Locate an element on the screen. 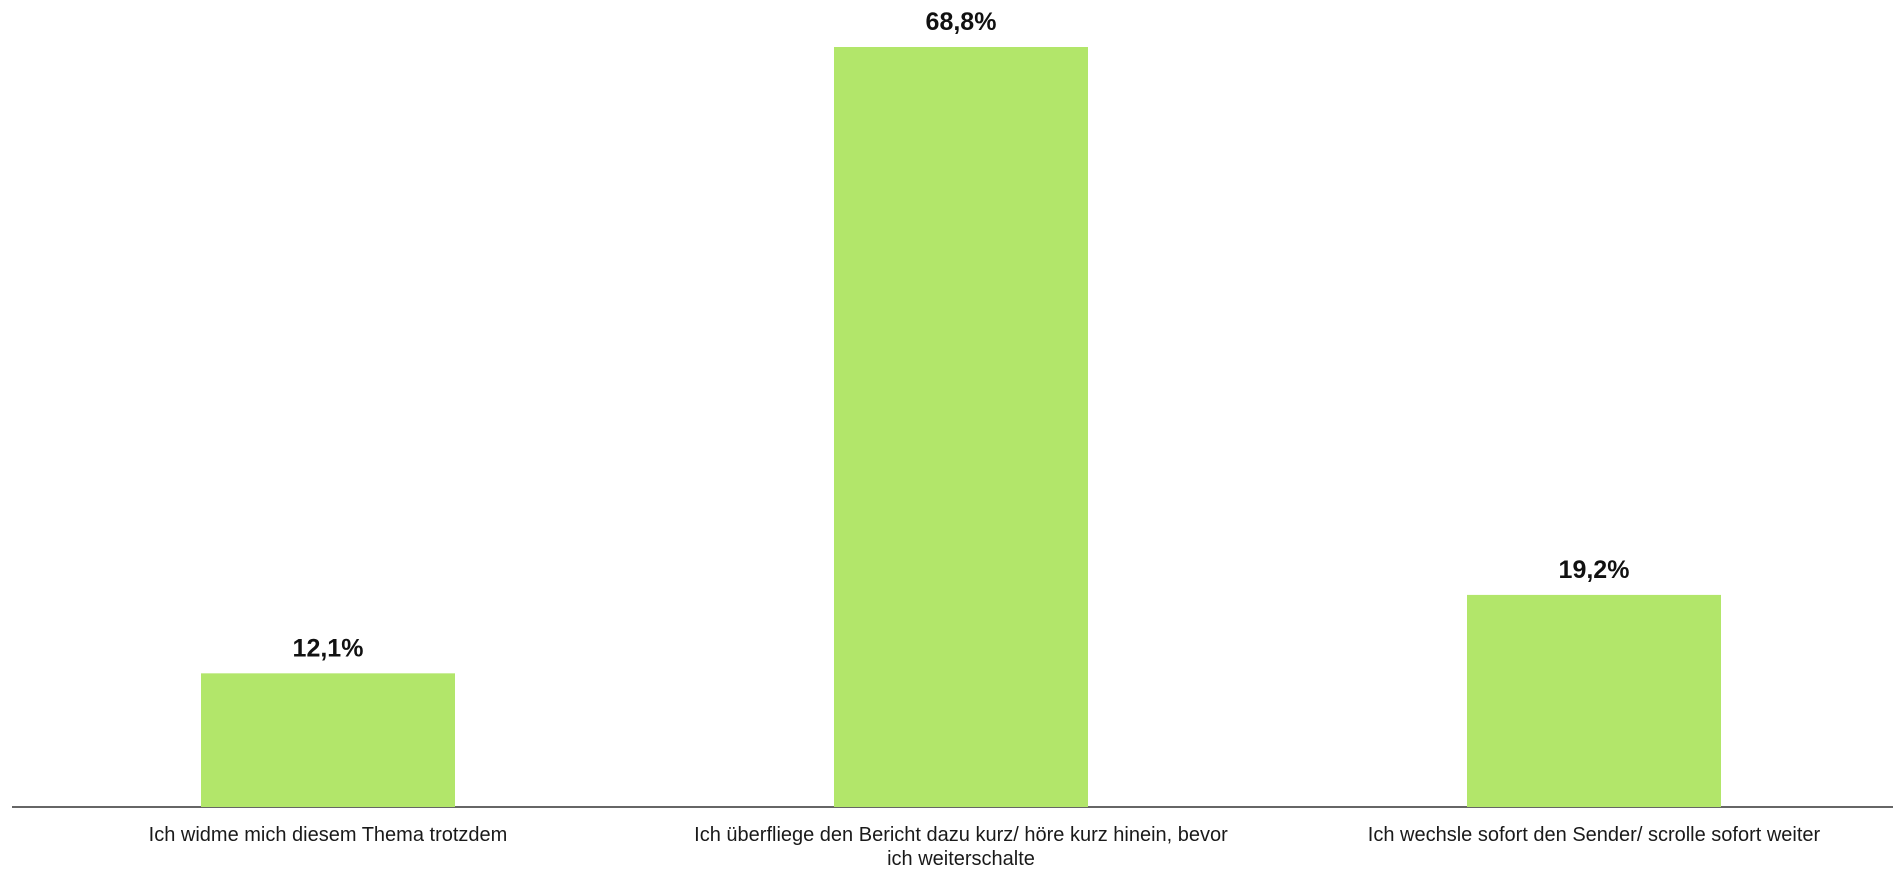 Image resolution: width=1893 pixels, height=869 pixels. category-label-1: Ich widme mich diesem Thema trotzdem is located at coordinates (328, 835).